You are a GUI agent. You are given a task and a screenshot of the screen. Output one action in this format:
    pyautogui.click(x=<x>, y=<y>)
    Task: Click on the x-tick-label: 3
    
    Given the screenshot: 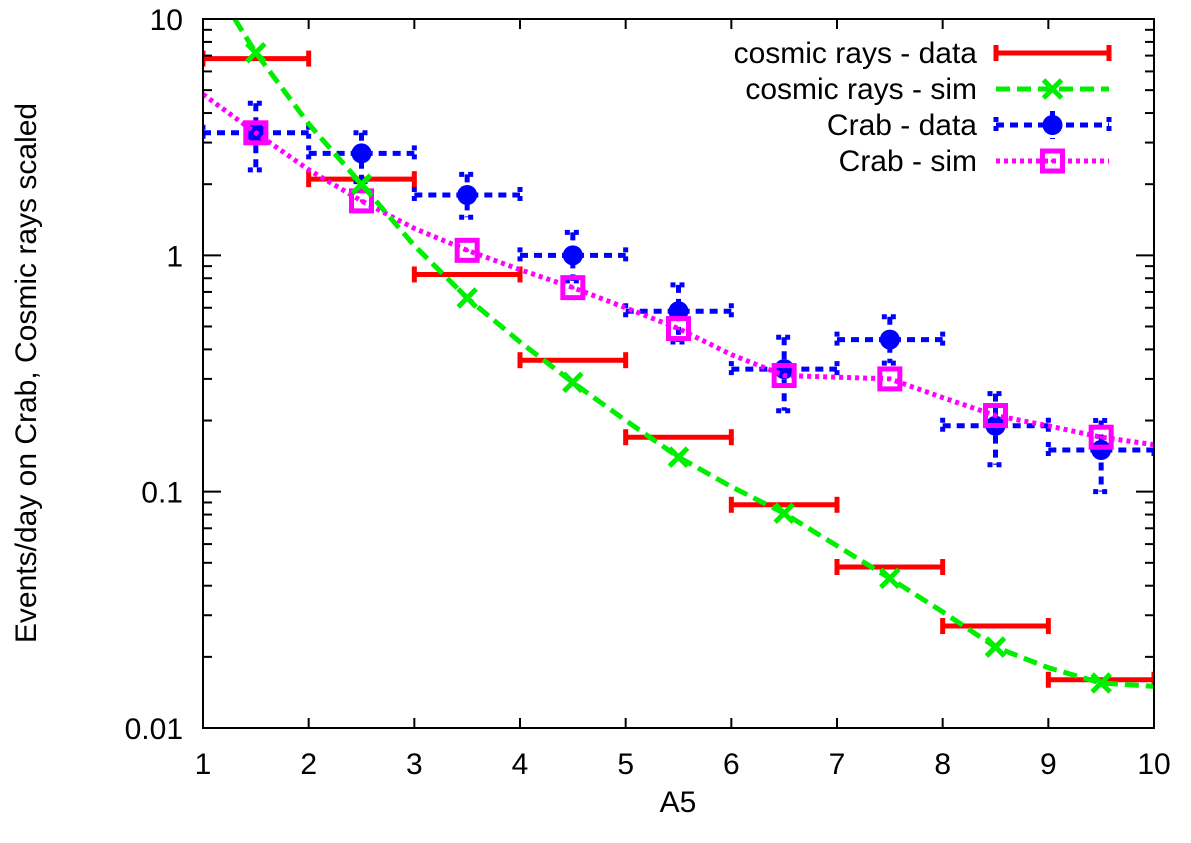 What is the action you would take?
    pyautogui.click(x=414, y=764)
    